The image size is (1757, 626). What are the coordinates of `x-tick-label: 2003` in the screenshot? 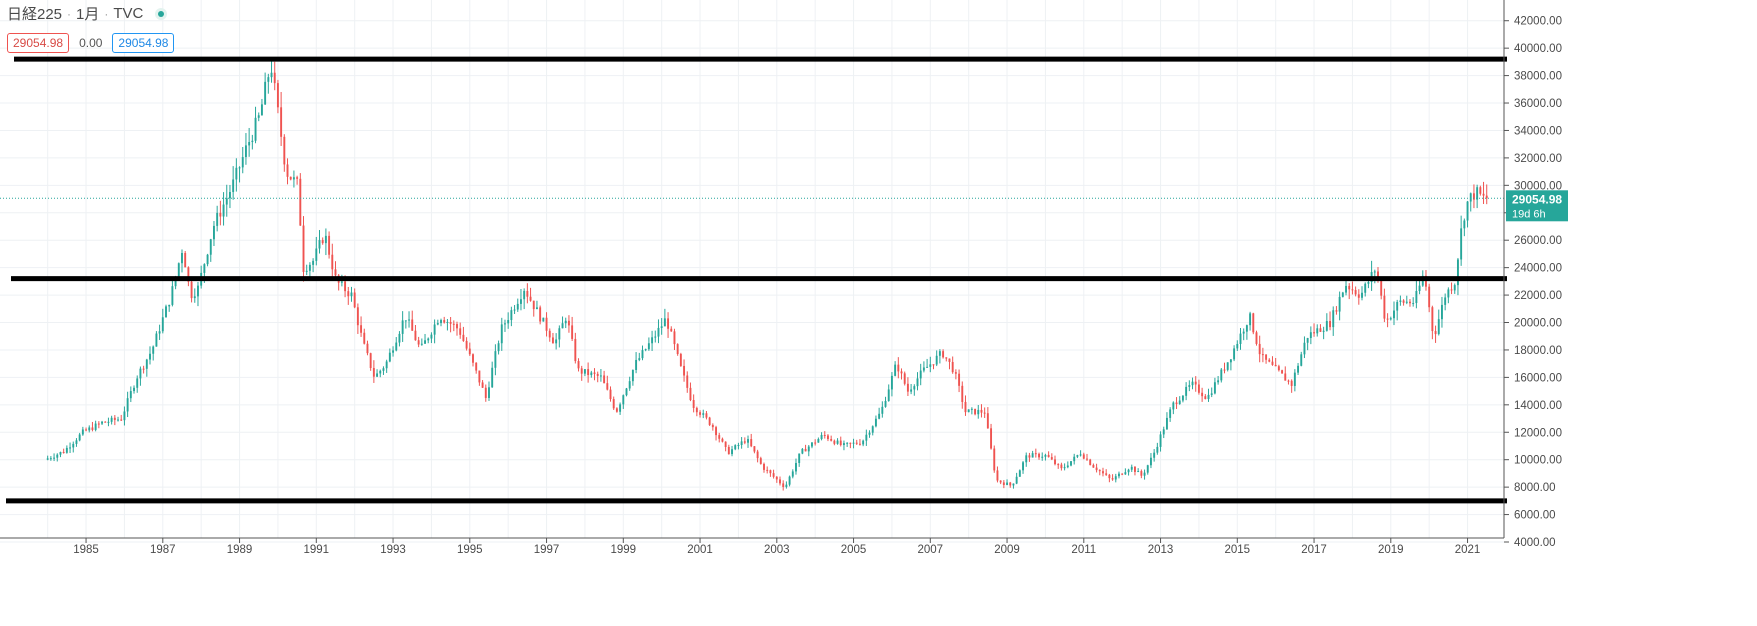 It's located at (777, 550).